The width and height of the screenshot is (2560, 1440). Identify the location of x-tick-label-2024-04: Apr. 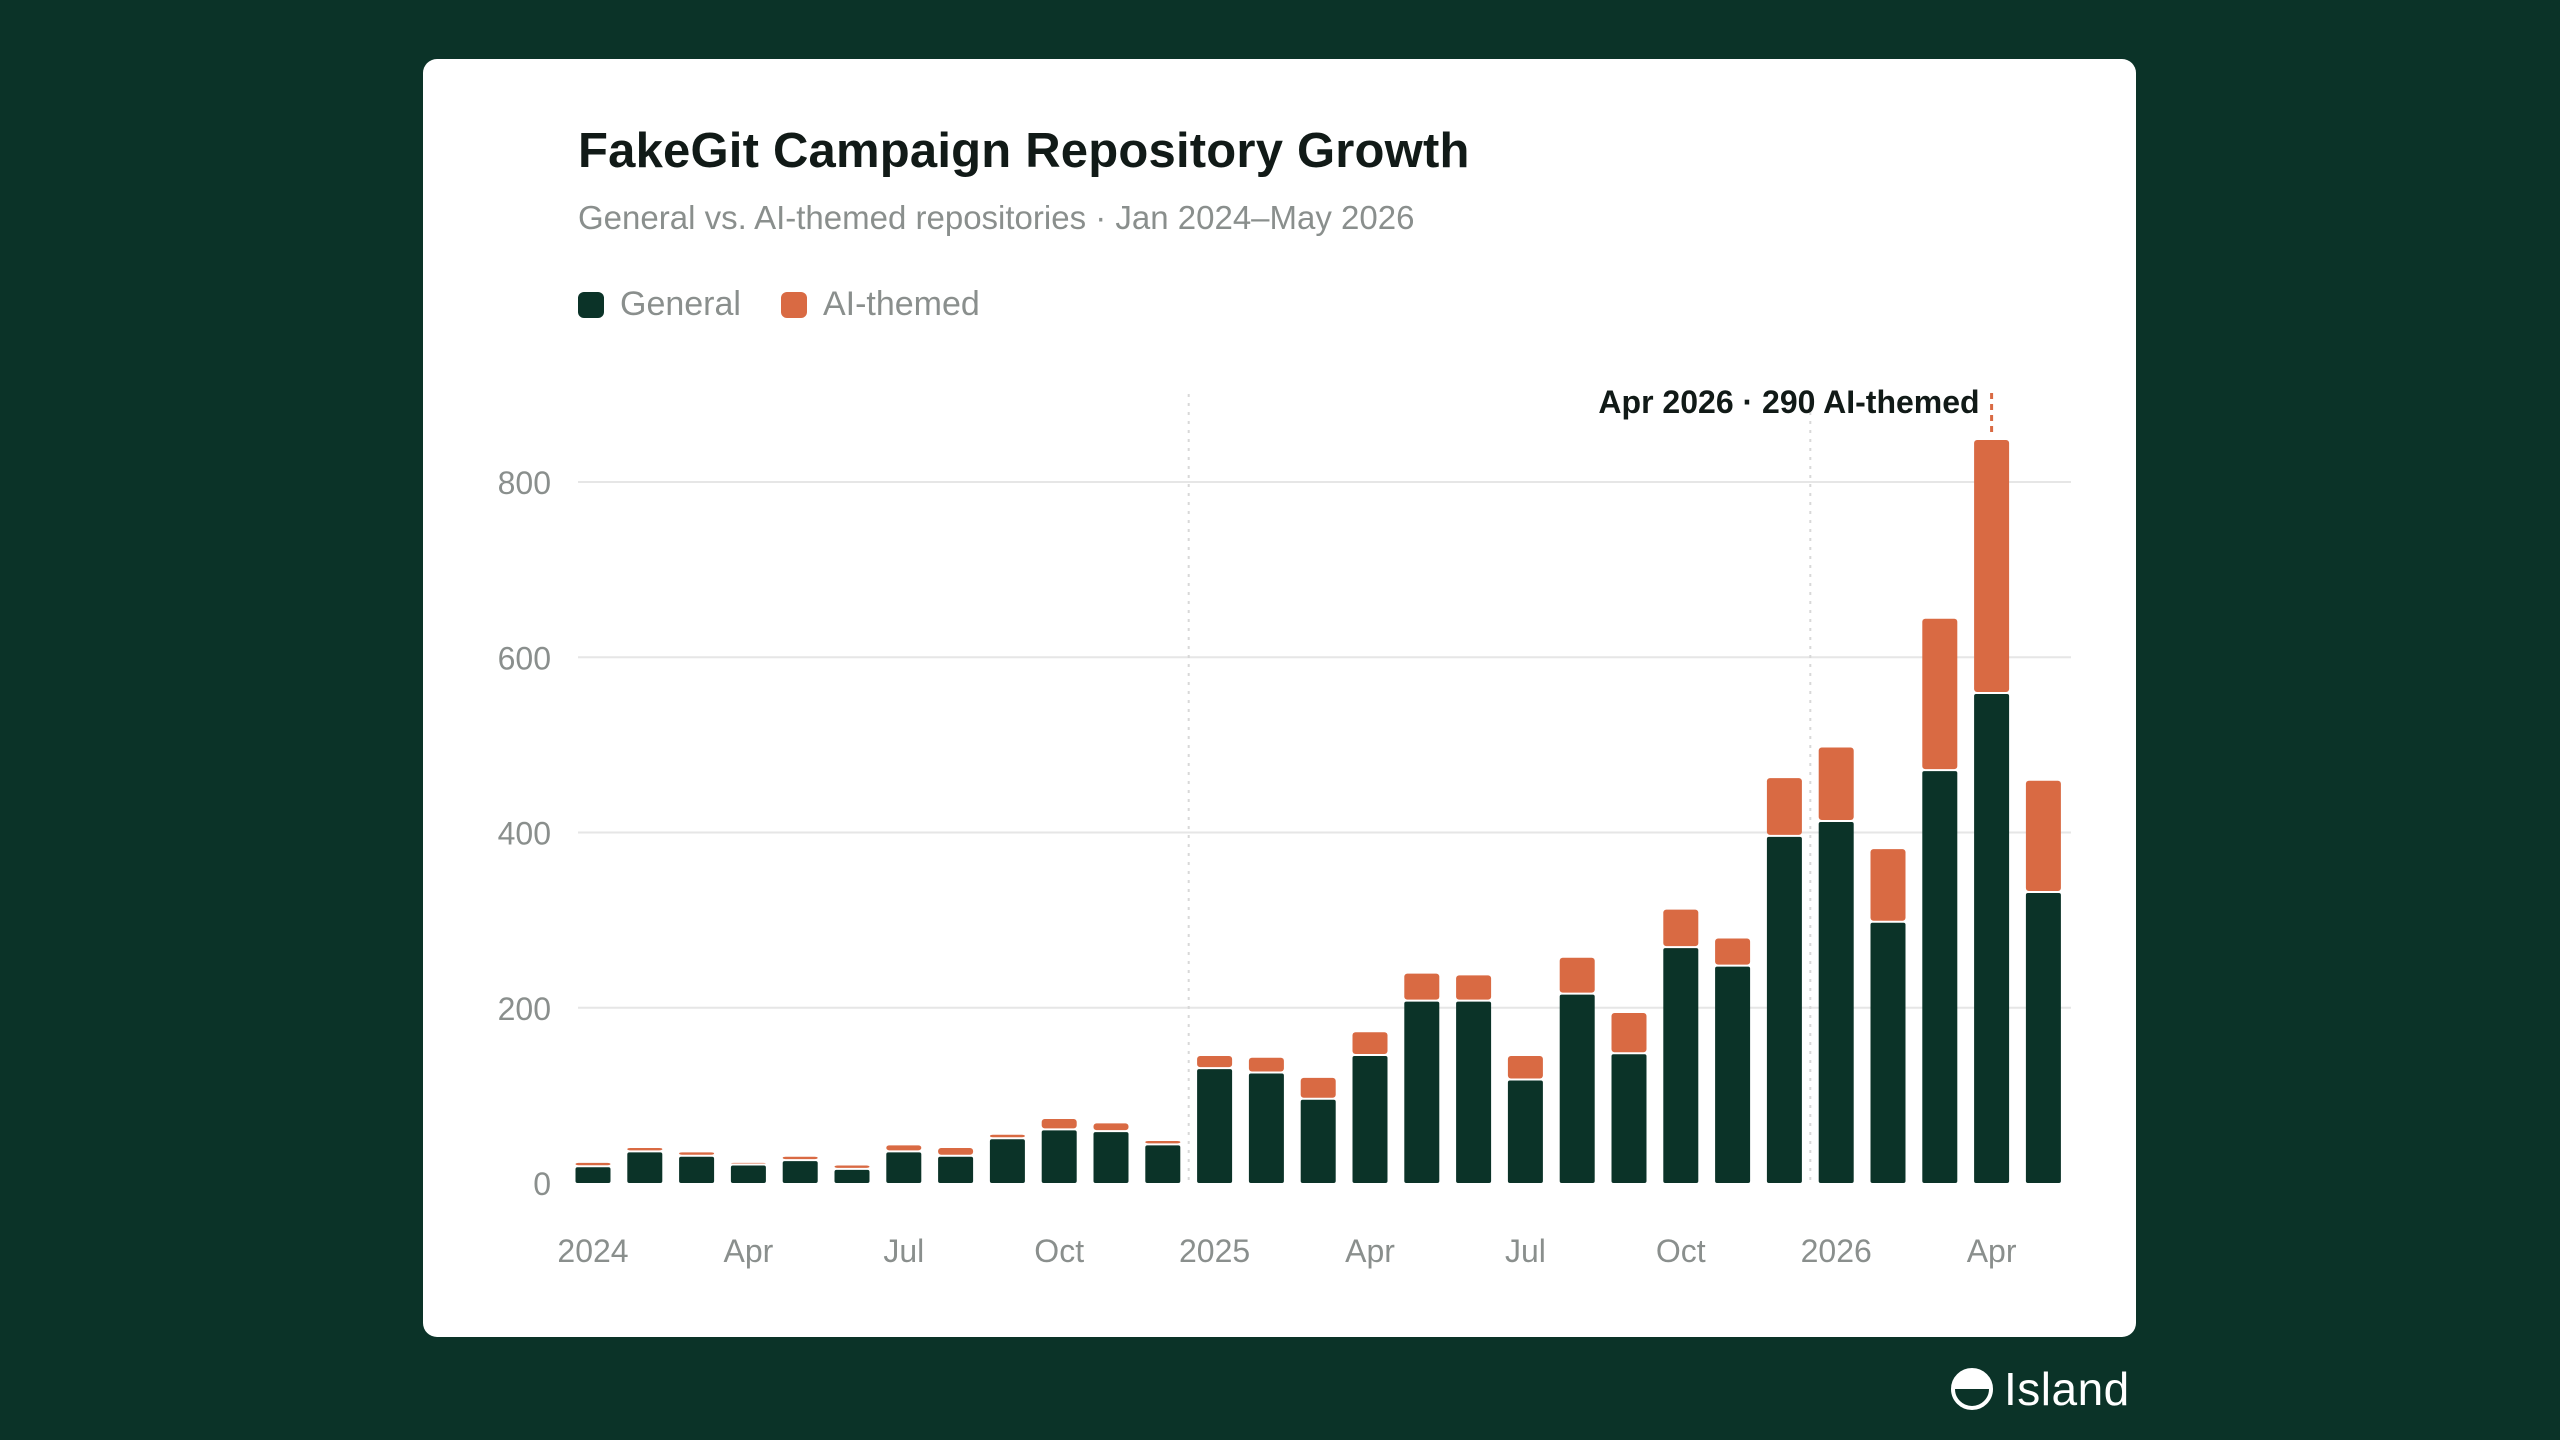
(749, 1251).